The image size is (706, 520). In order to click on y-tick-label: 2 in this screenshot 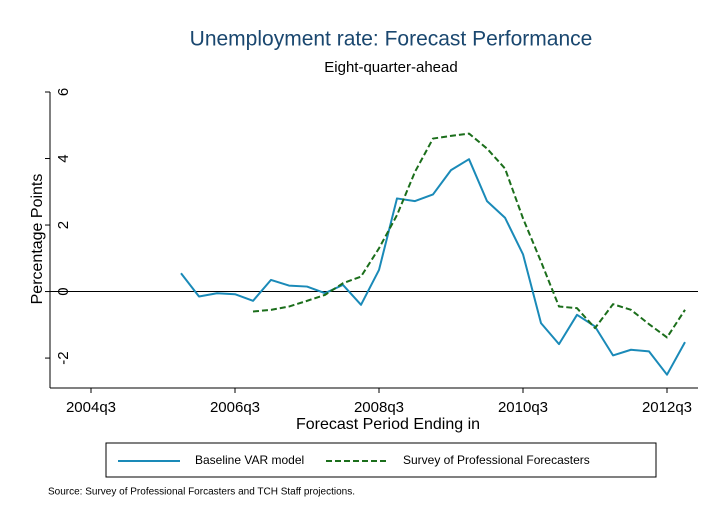, I will do `click(63, 225)`.